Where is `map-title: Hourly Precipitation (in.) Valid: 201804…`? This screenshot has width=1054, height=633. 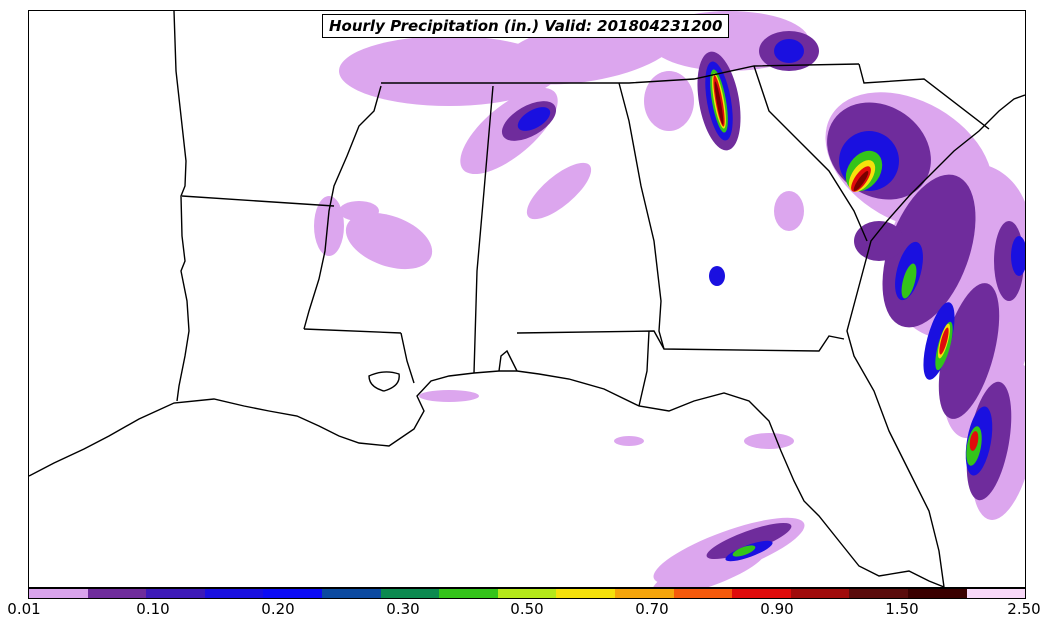 map-title: Hourly Precipitation (in.) Valid: 201804… is located at coordinates (526, 26).